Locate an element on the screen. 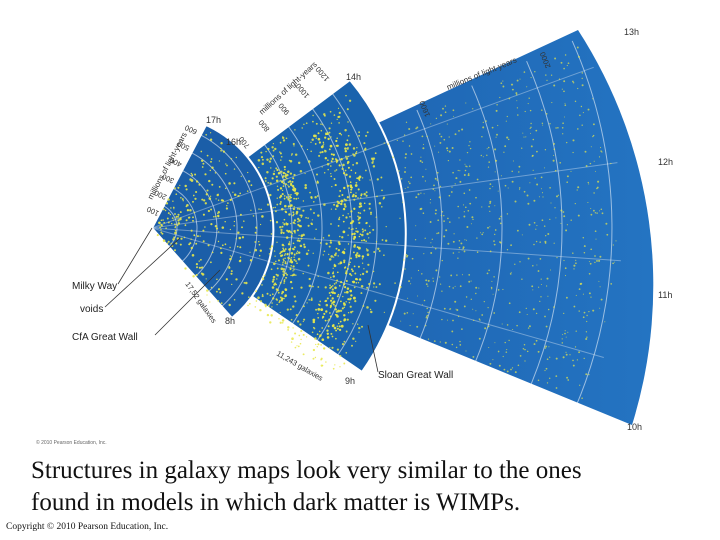 The image size is (720, 540). hour-line is located at coordinates (386, 244).